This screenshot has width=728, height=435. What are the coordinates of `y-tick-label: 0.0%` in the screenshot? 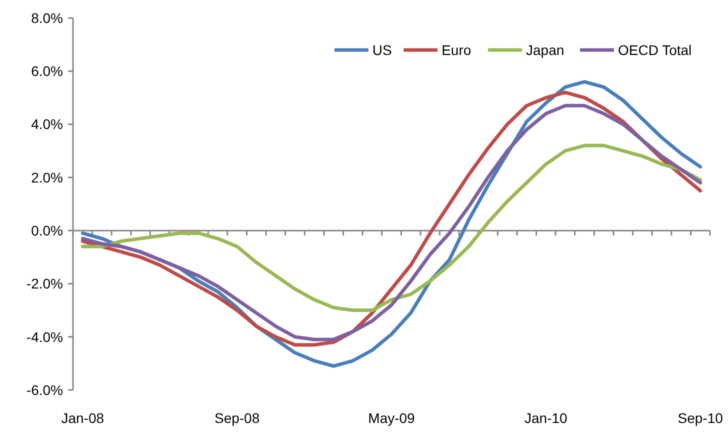 It's located at (47, 230).